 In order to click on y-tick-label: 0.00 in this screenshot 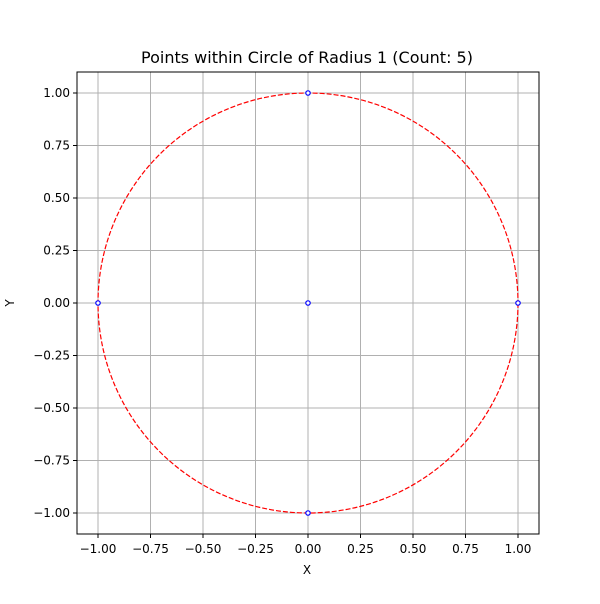, I will do `click(56, 303)`.